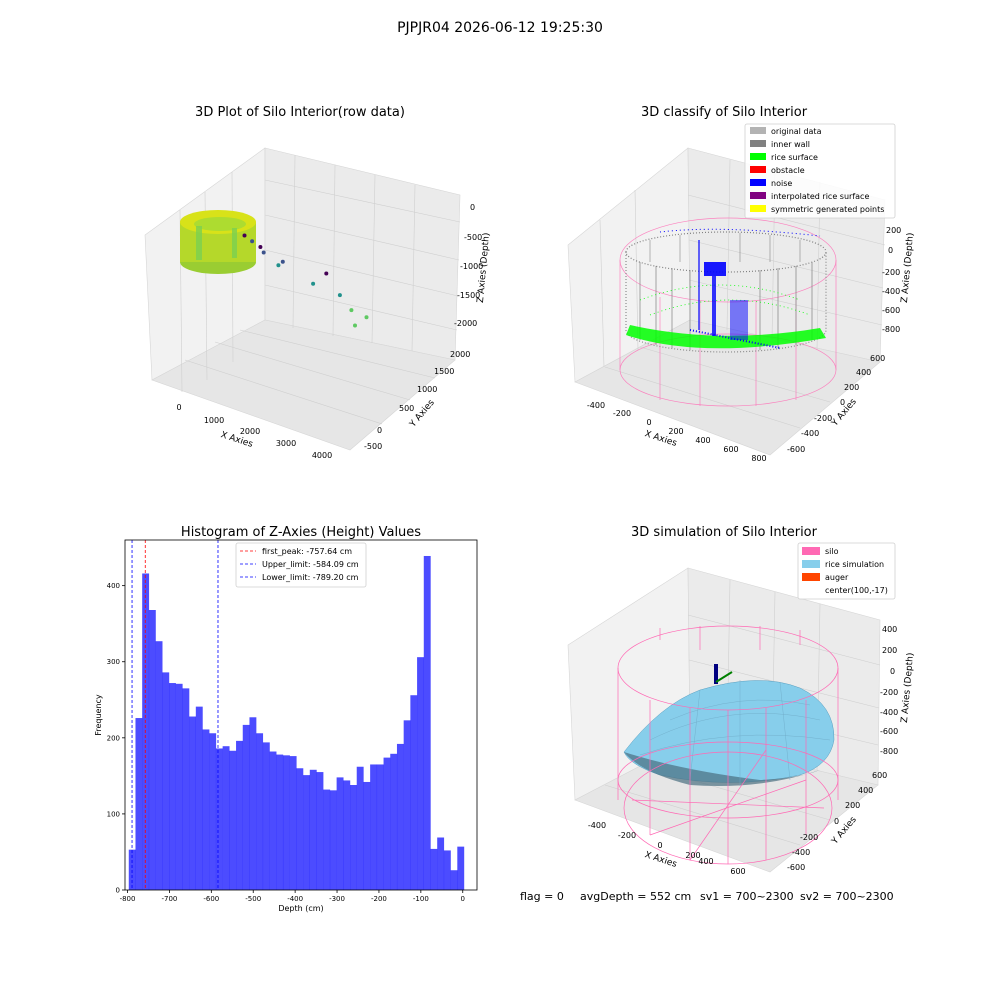 This screenshot has height=1000, width=1000. Describe the element at coordinates (295, 899) in the screenshot. I see `histogram-x-tick-label: -400` at that location.